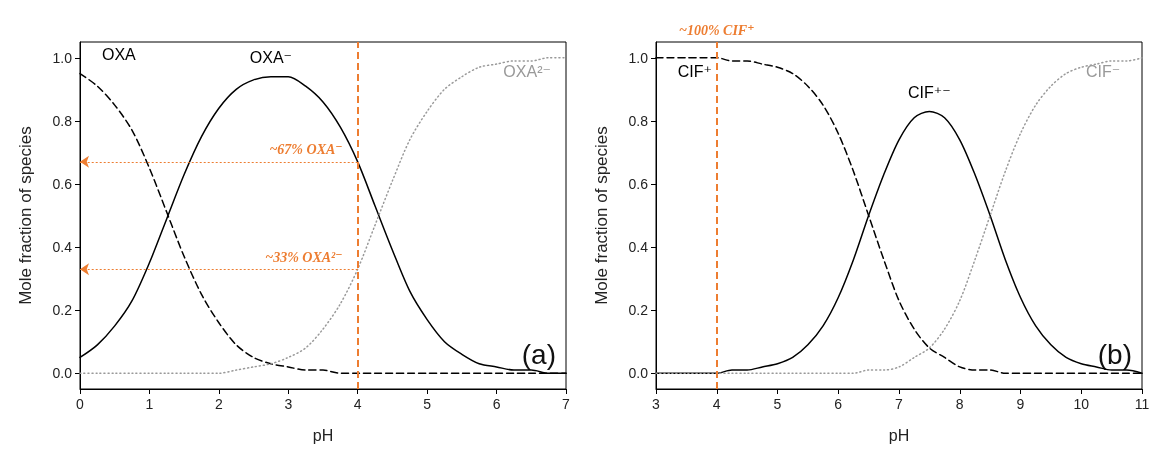  What do you see at coordinates (271, 58) in the screenshot?
I see `series-label: OXA⁻` at bounding box center [271, 58].